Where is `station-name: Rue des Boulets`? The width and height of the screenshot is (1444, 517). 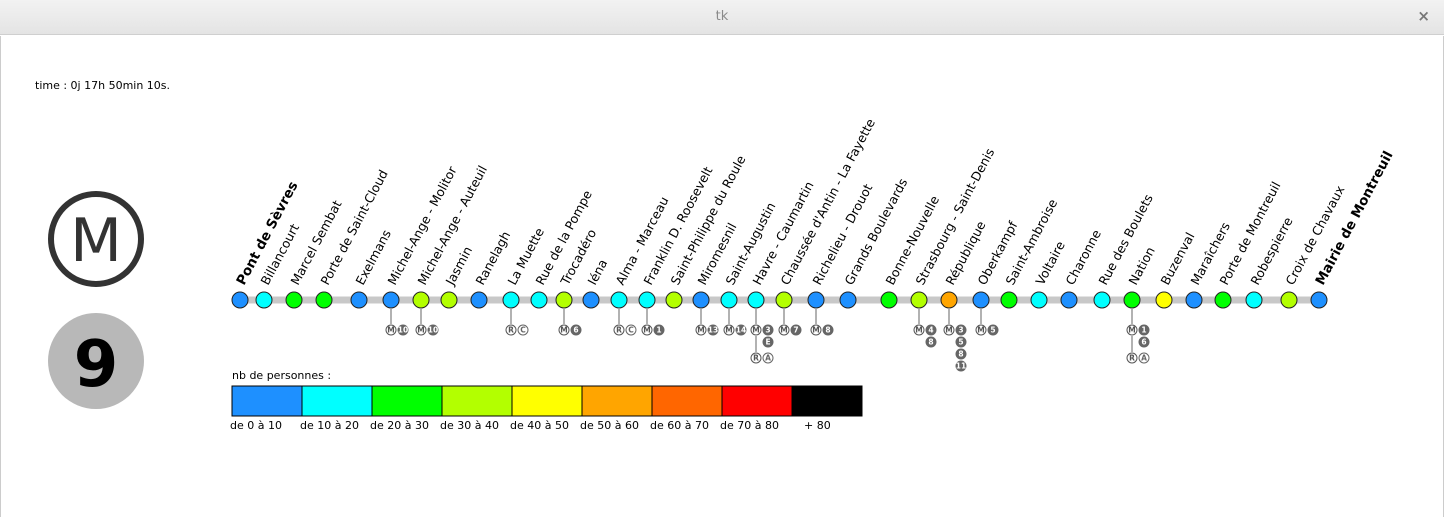
station-name: Rue des Boulets is located at coordinates (1125, 240).